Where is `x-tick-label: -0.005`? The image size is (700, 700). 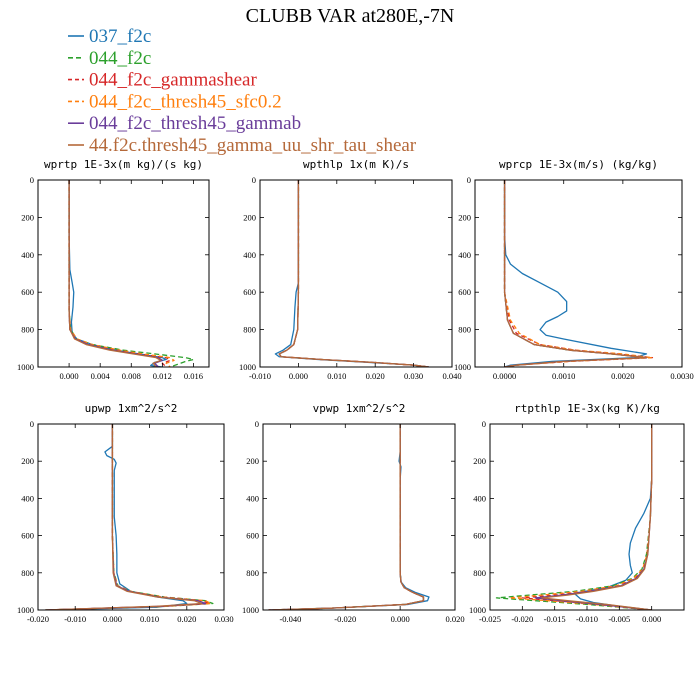 x-tick-label: -0.005 is located at coordinates (619, 619).